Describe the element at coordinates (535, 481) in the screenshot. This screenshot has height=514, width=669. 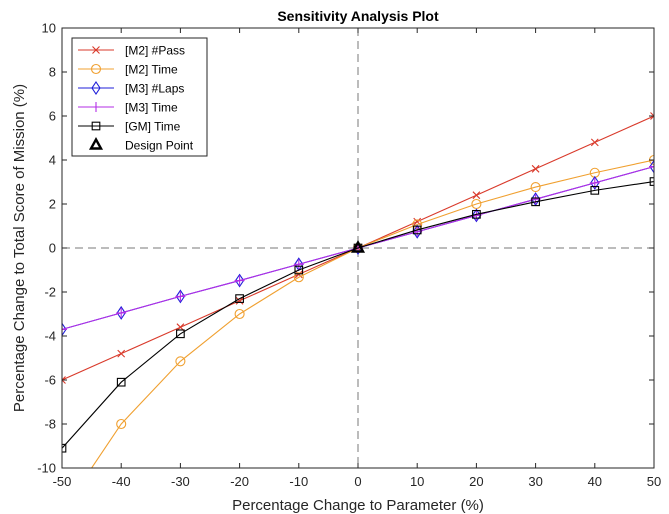
I see `x-tick-label: 30` at that location.